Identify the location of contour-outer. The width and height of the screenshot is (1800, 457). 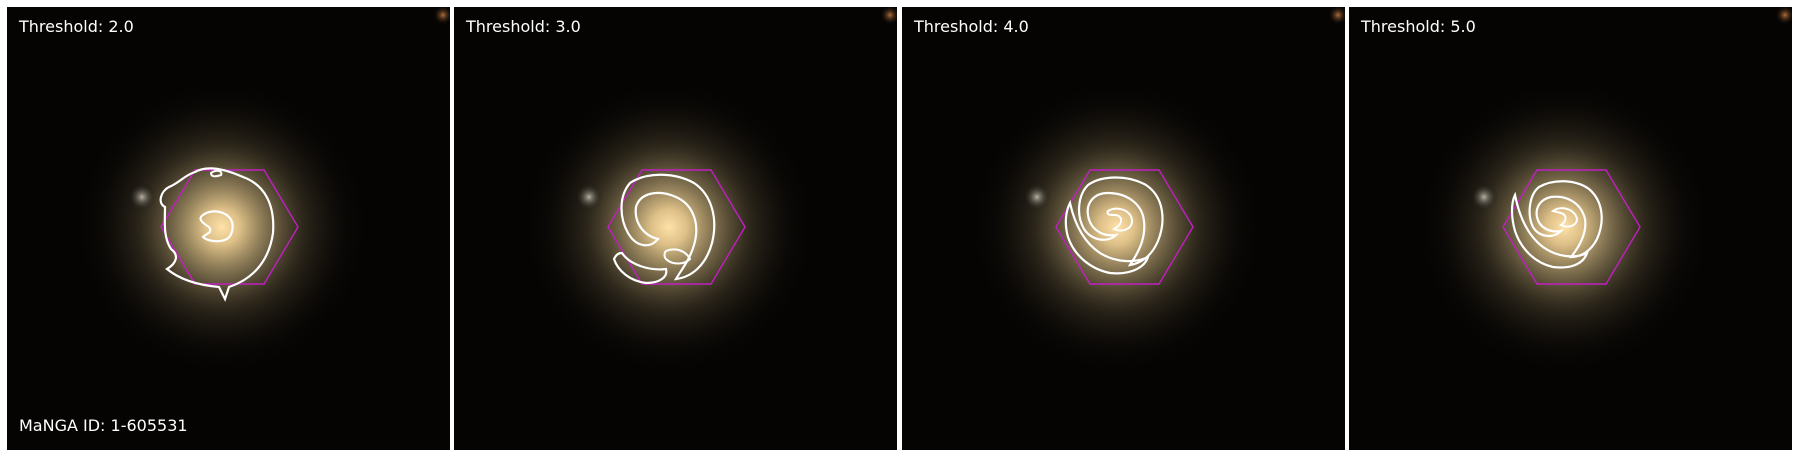
(217, 234).